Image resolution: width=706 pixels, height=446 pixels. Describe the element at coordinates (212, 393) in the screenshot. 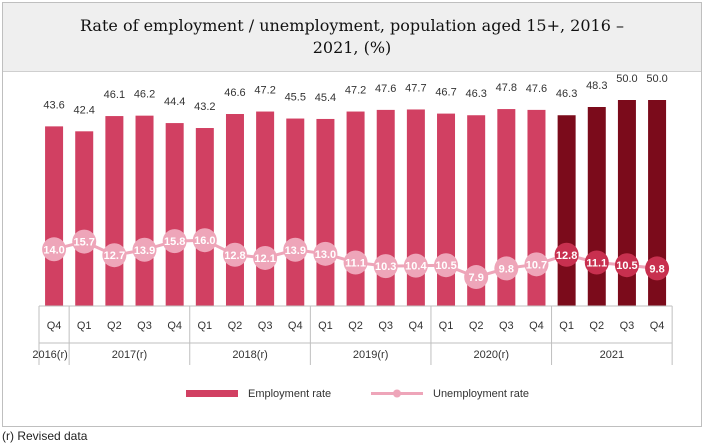

I see `legend-swatch-employment` at that location.